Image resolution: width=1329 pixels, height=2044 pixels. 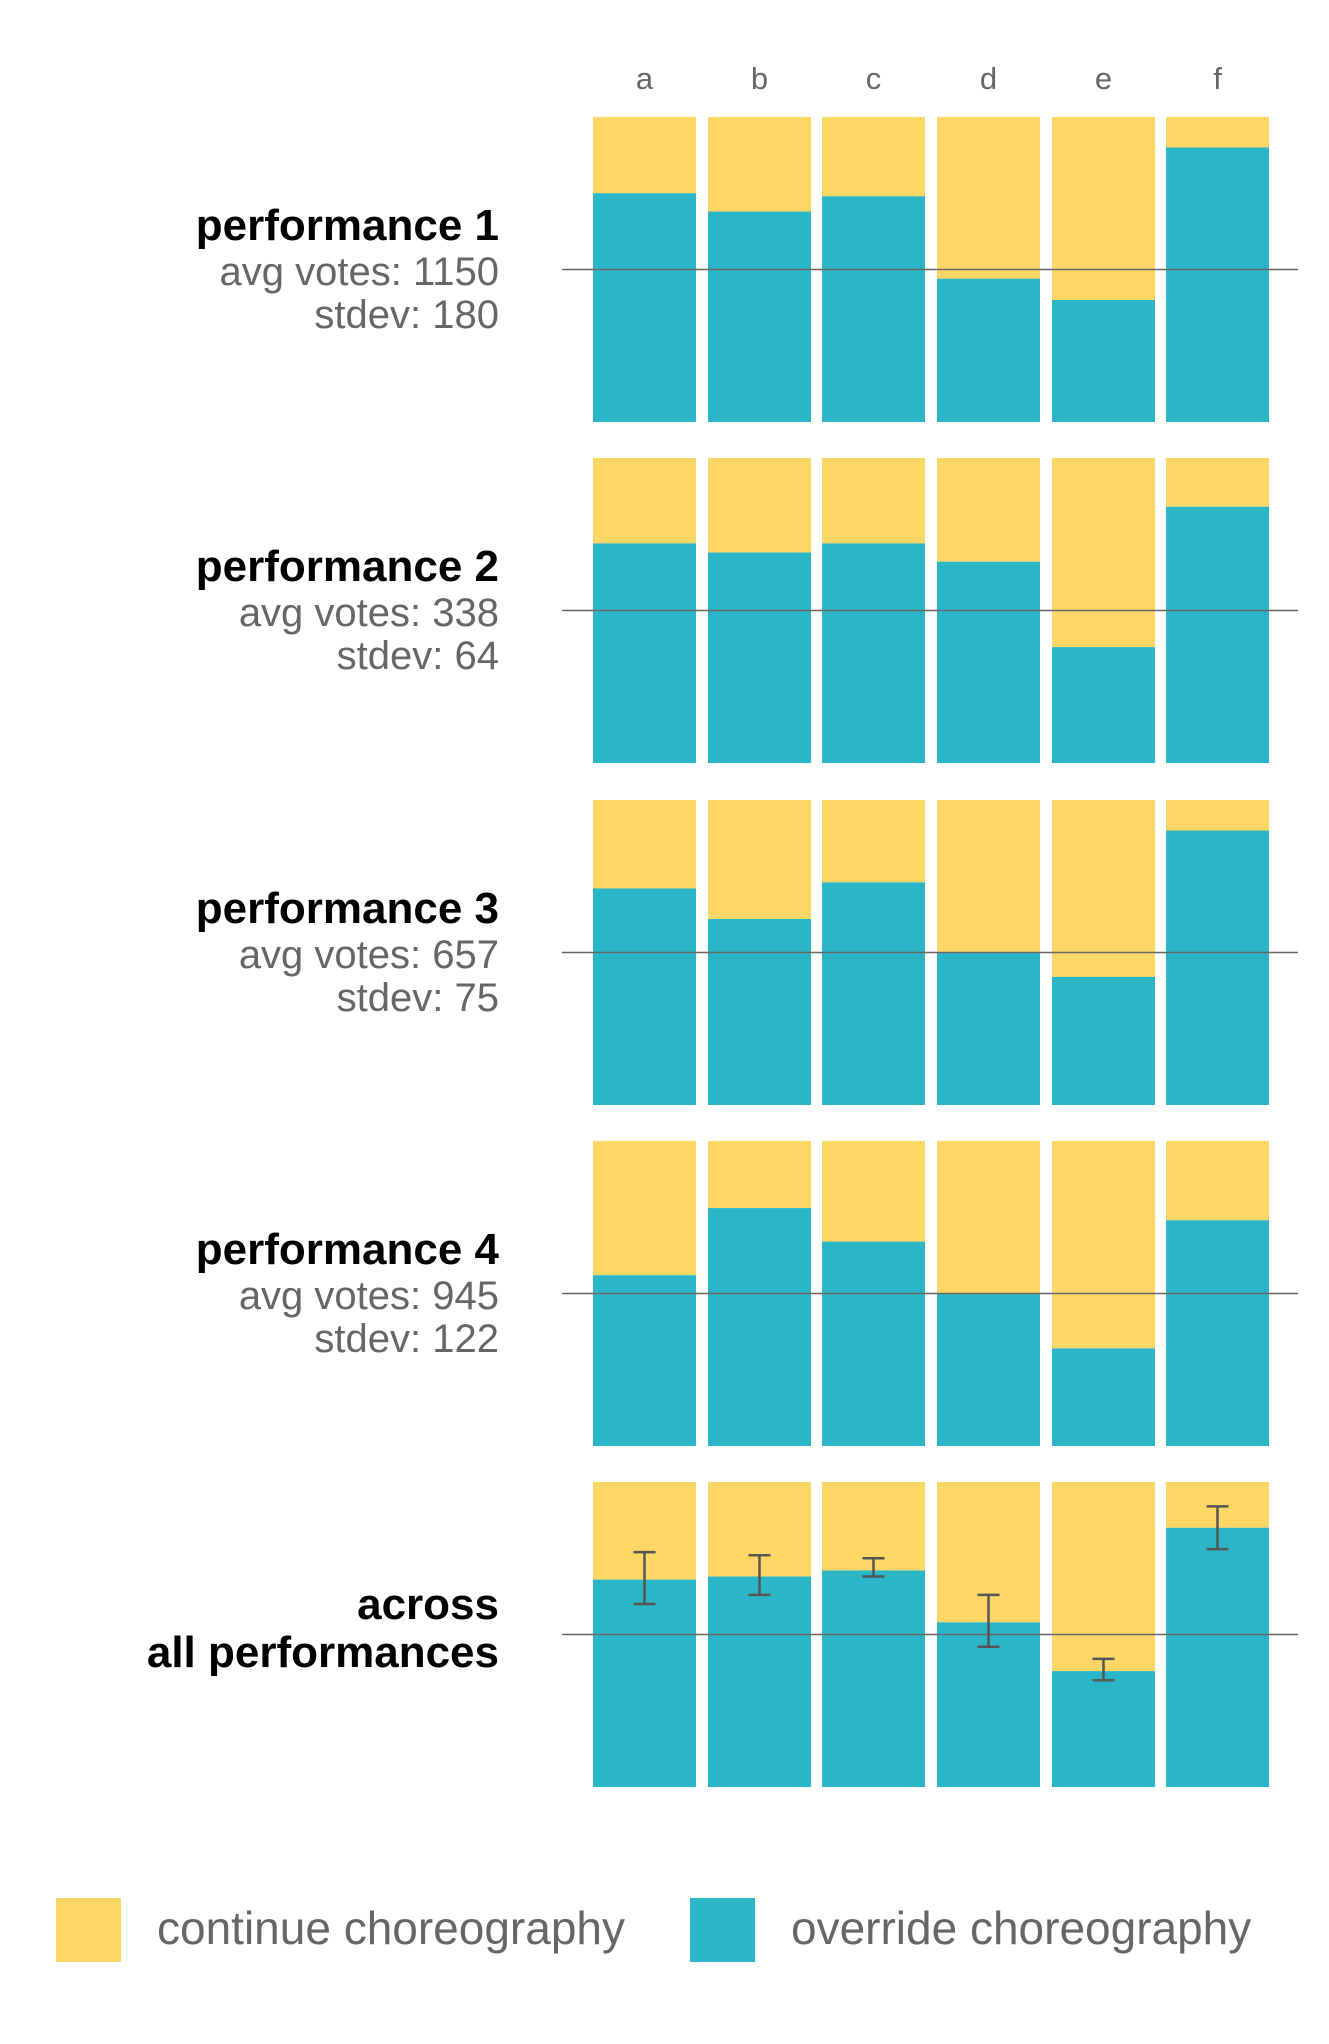 I want to click on stdev-label: stdev: 122, so click(x=406, y=1339).